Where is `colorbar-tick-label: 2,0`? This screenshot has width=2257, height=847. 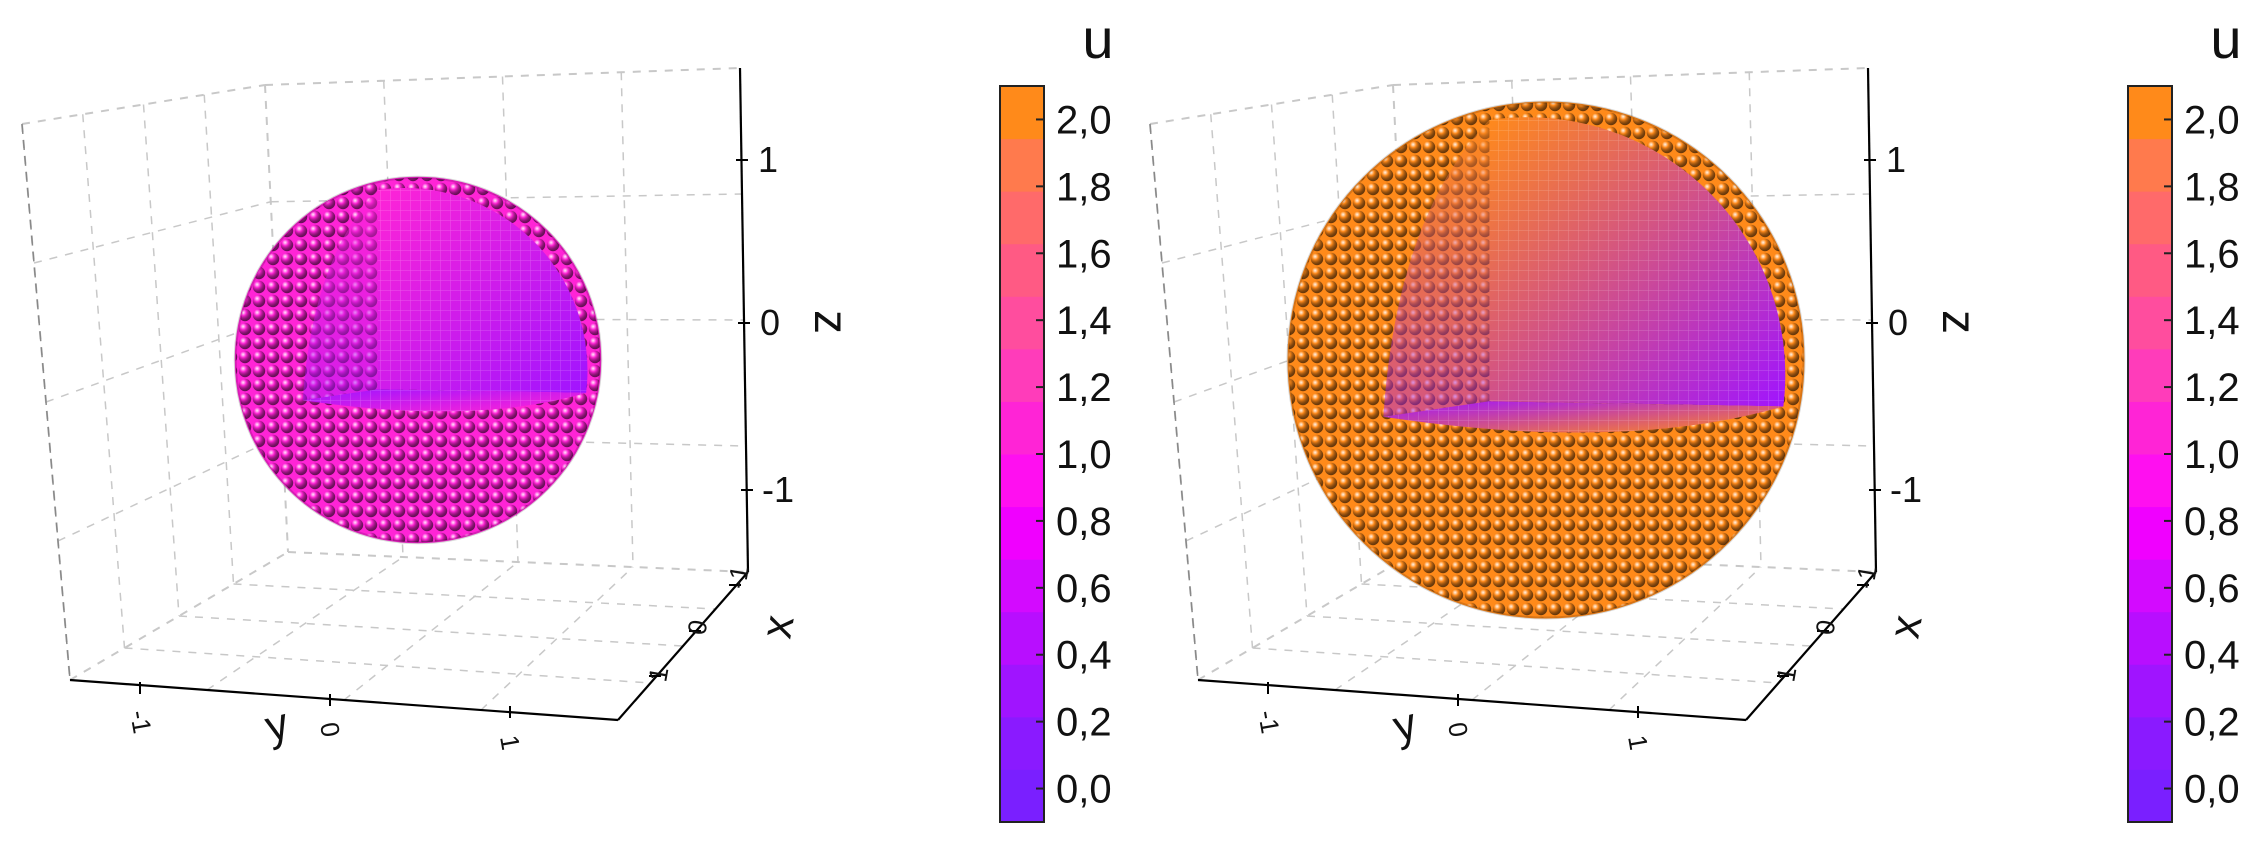 colorbar-tick-label: 2,0 is located at coordinates (2212, 120).